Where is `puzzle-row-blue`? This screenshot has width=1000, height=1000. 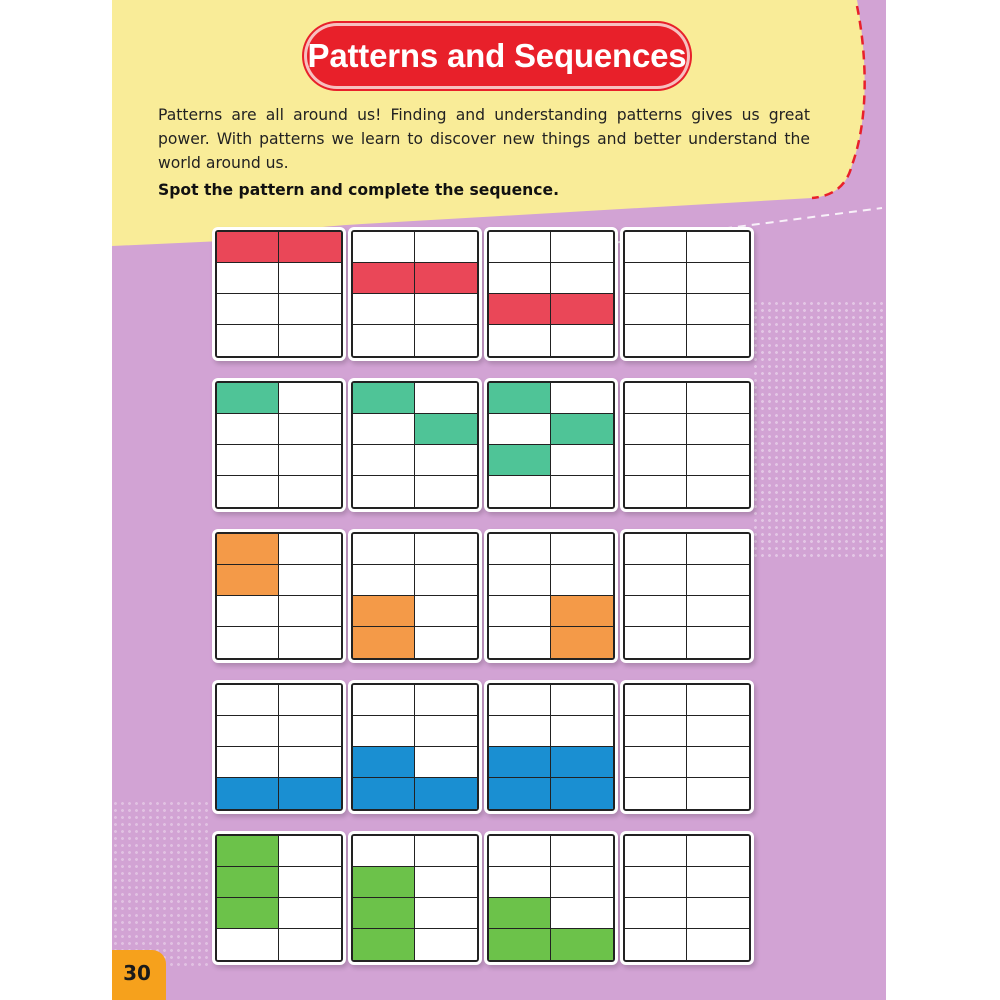
puzzle-row-blue is located at coordinates (485, 749).